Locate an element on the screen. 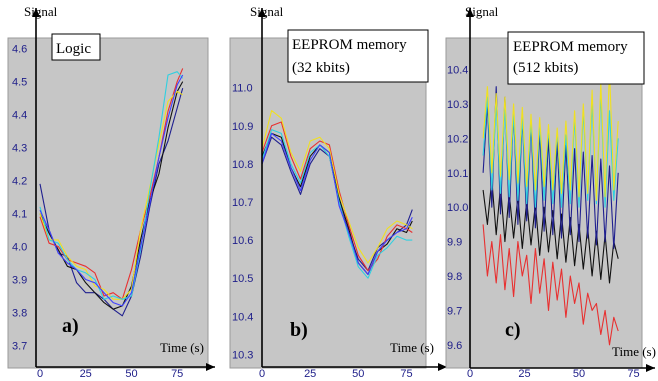 This screenshot has width=658, height=381. y-tick-label: 10.6 is located at coordinates (242, 241).